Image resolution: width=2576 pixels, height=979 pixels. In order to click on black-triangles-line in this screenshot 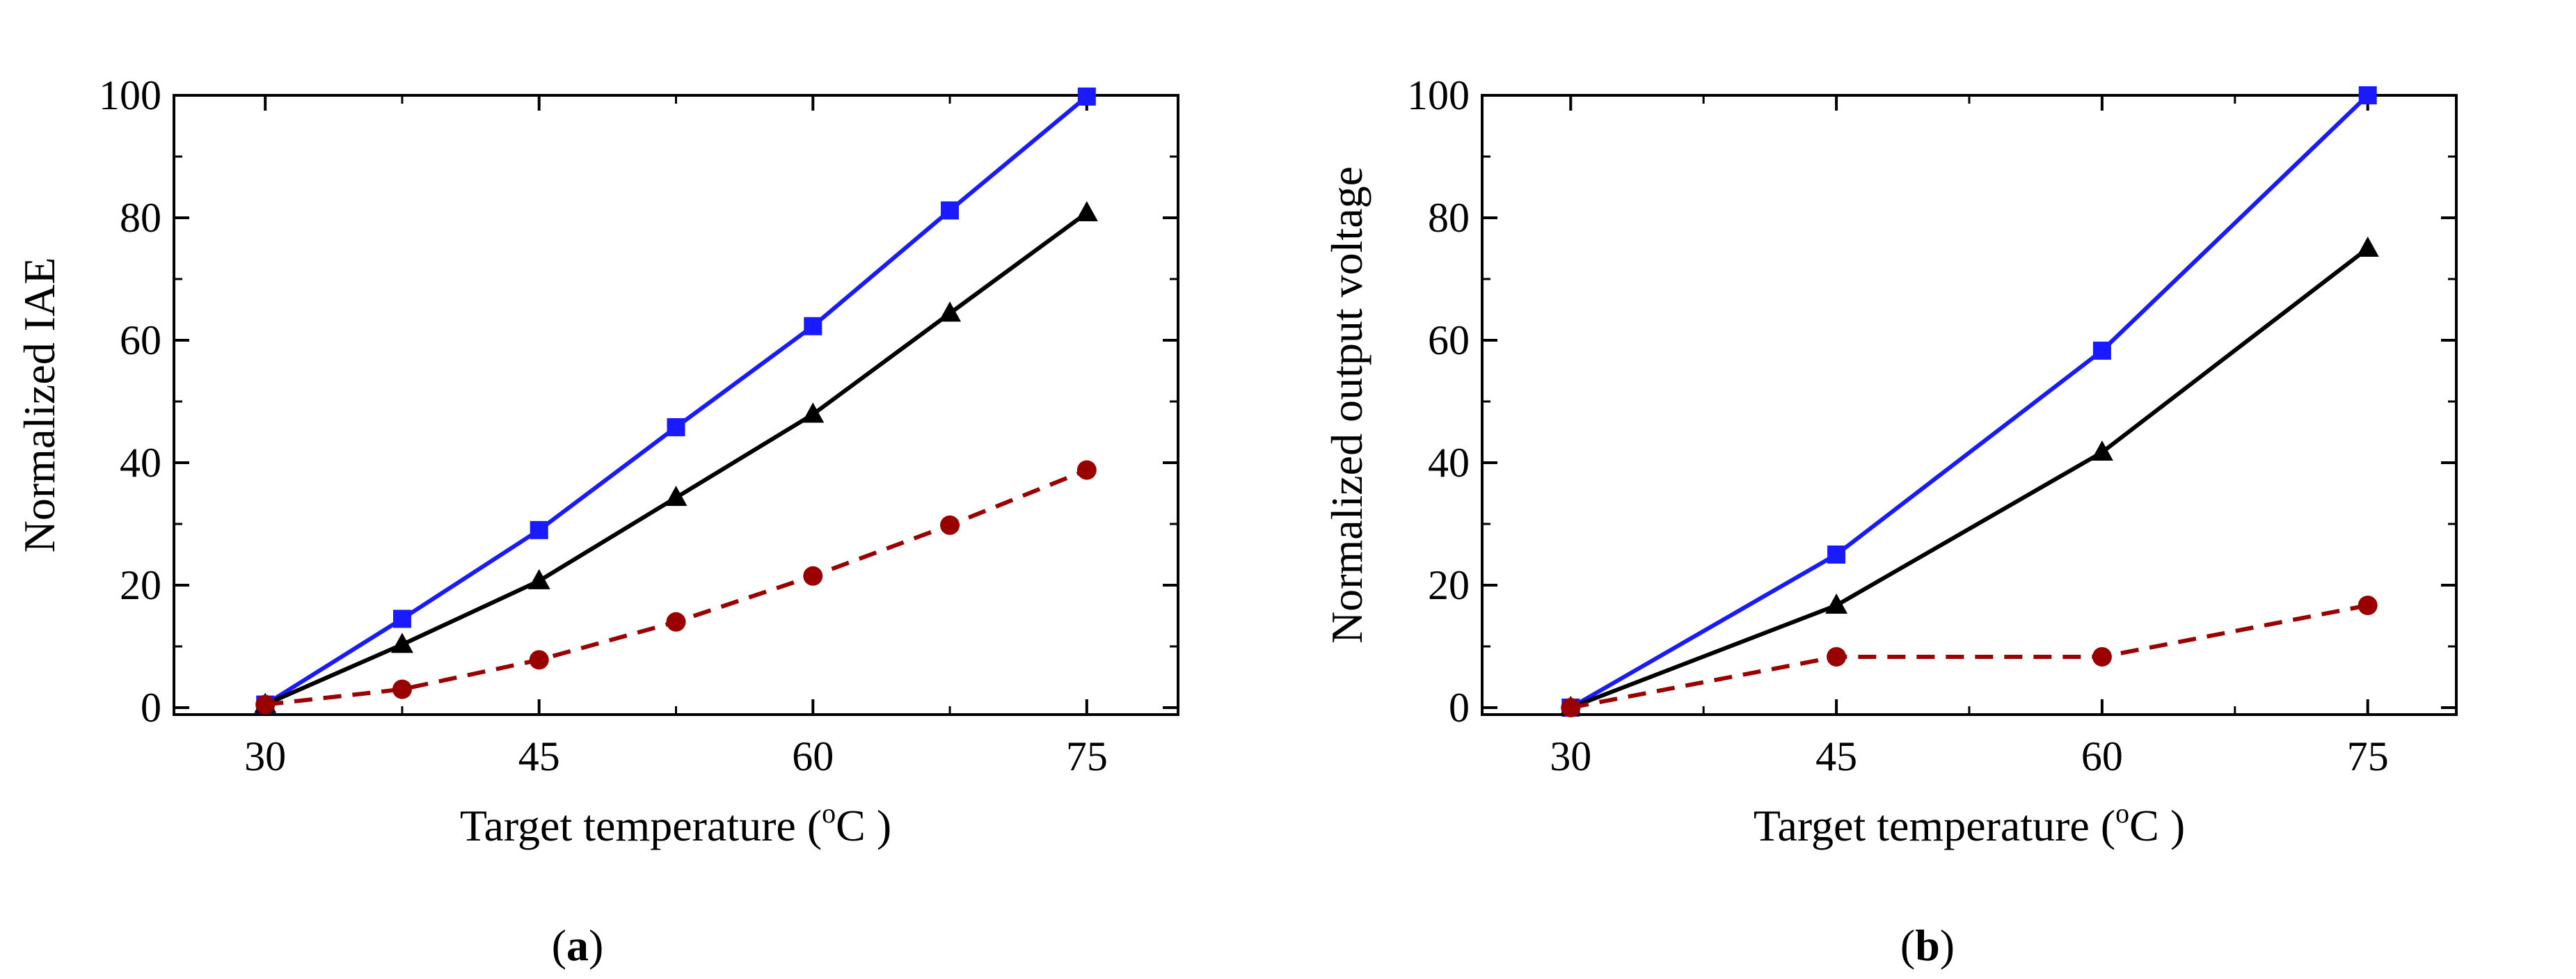, I will do `click(1969, 478)`.